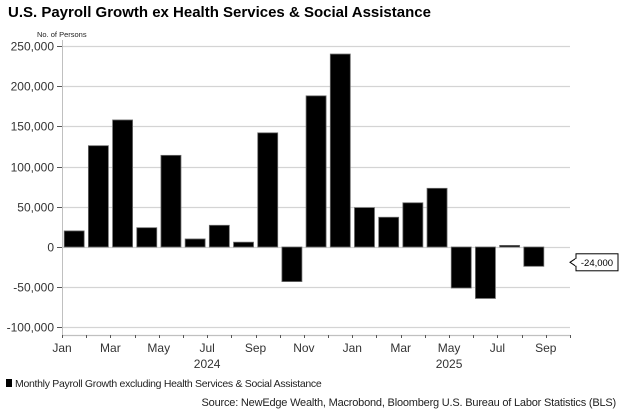 The height and width of the screenshot is (419, 625). I want to click on bar-jan-2024, so click(74, 239).